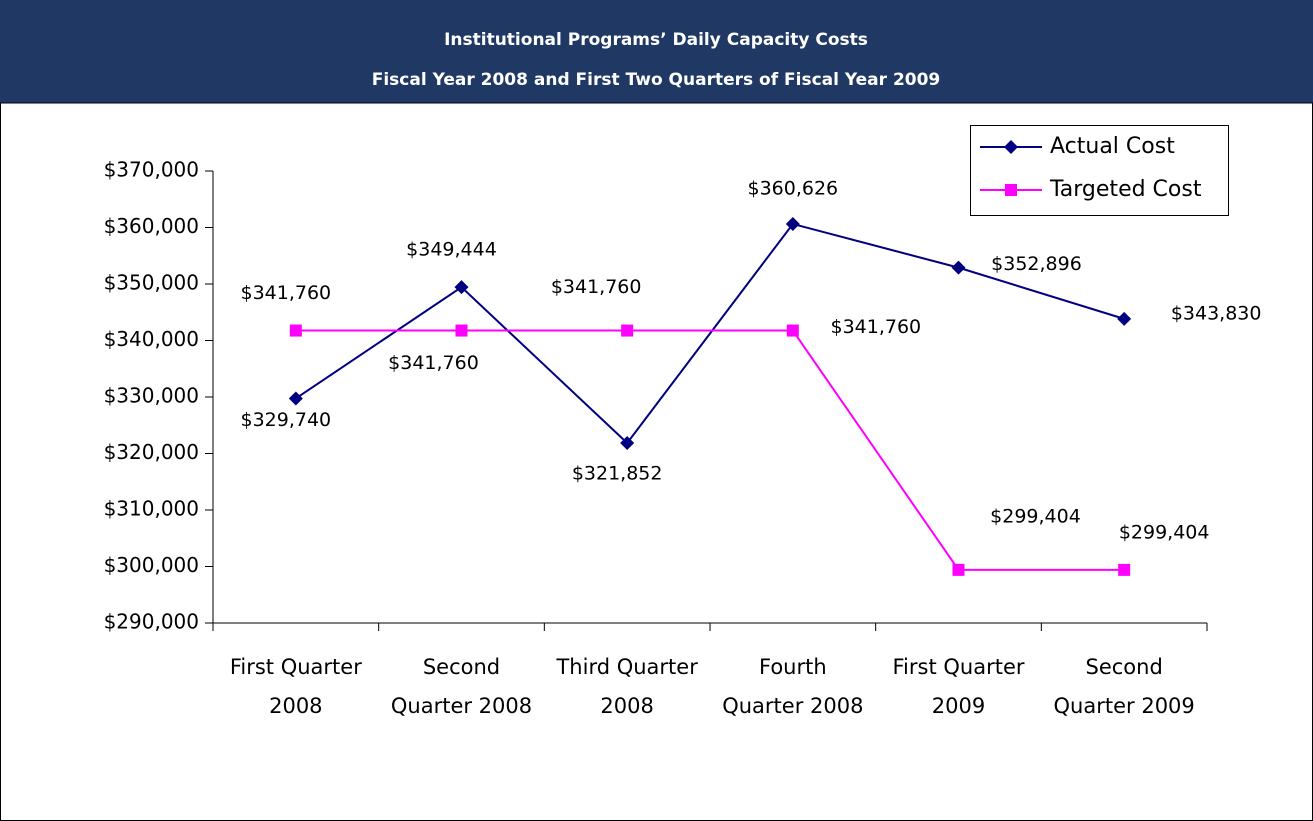 The image size is (1313, 821). Describe the element at coordinates (1124, 686) in the screenshot. I see `x-tick-label: Second Quarter 2009` at that location.